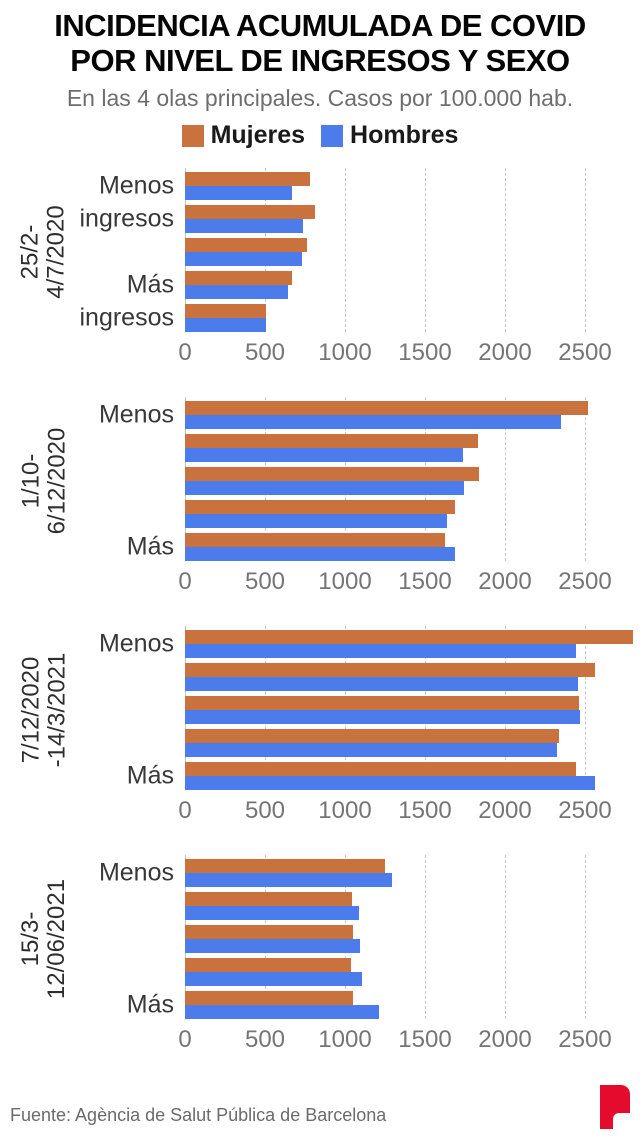  What do you see at coordinates (332, 135) in the screenshot?
I see `hombres-swatch-icon` at bounding box center [332, 135].